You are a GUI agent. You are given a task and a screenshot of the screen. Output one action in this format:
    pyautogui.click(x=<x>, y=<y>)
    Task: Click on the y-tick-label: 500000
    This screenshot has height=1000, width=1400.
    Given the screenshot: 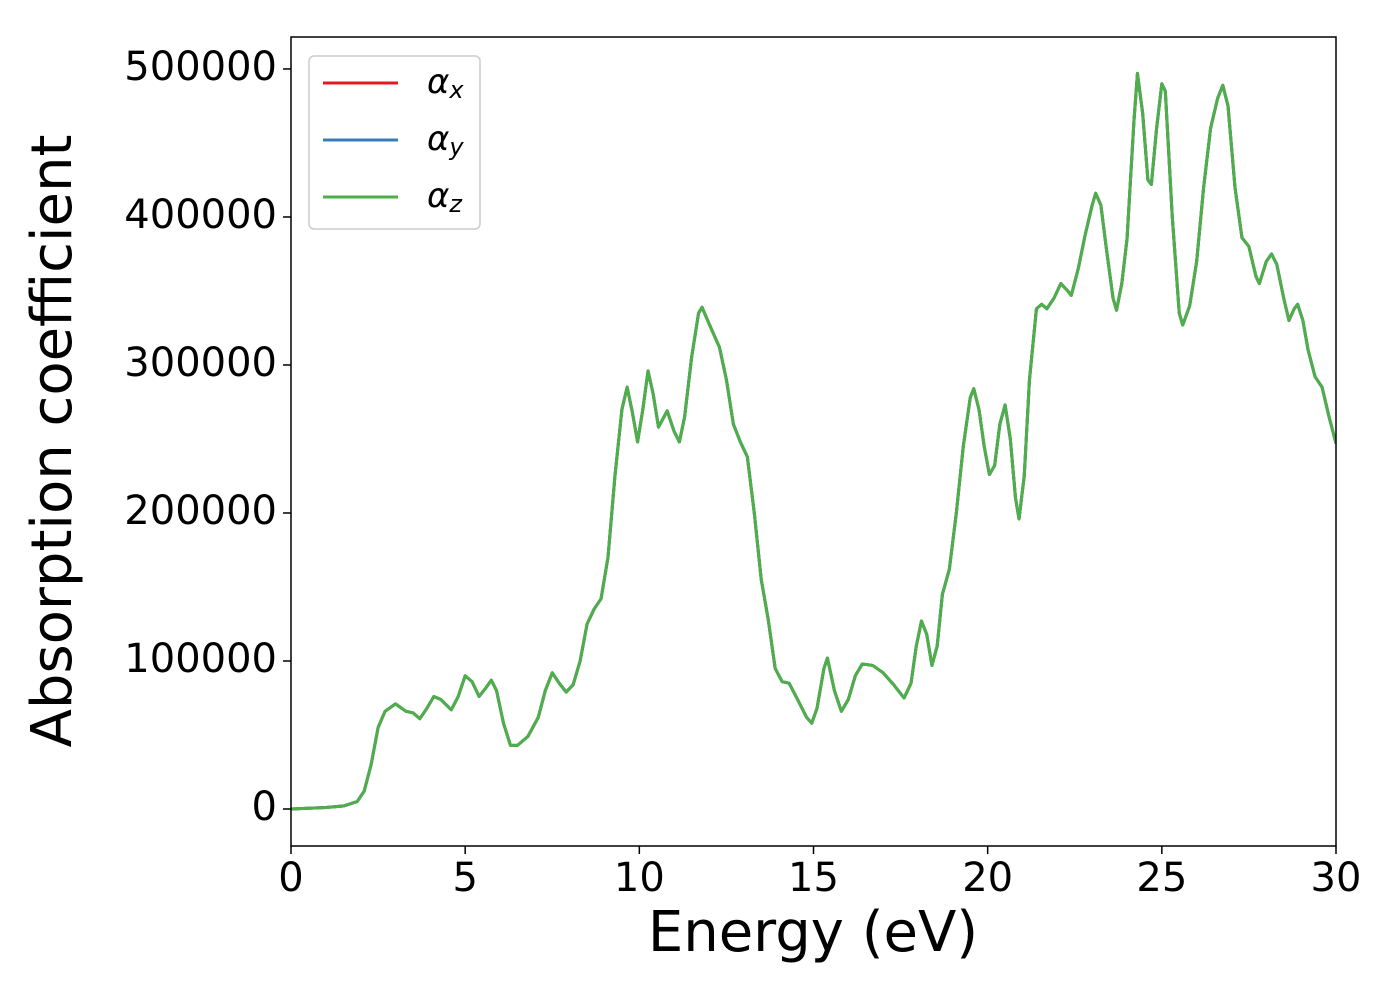 What is the action you would take?
    pyautogui.click(x=200, y=67)
    